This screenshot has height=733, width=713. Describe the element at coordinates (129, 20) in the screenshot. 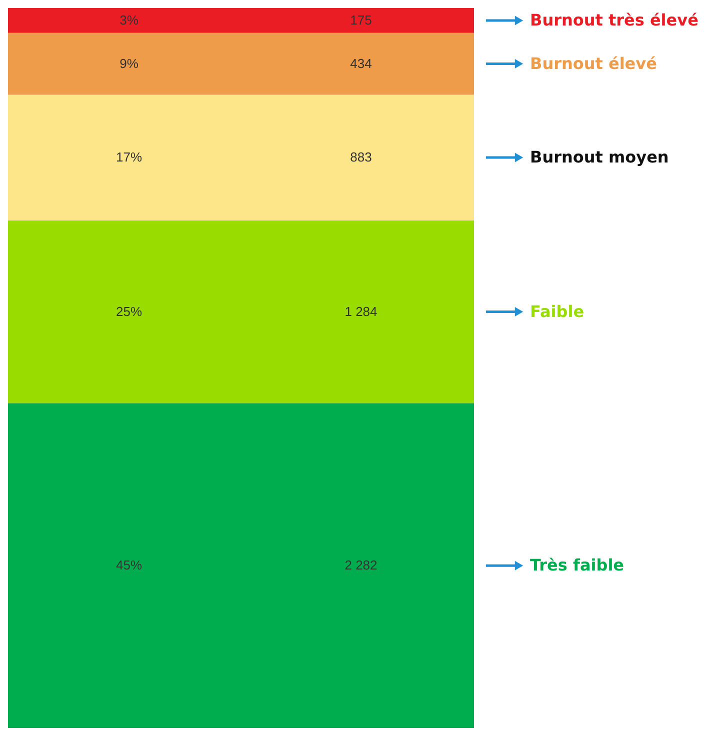

I see `annotation: 3%` at that location.